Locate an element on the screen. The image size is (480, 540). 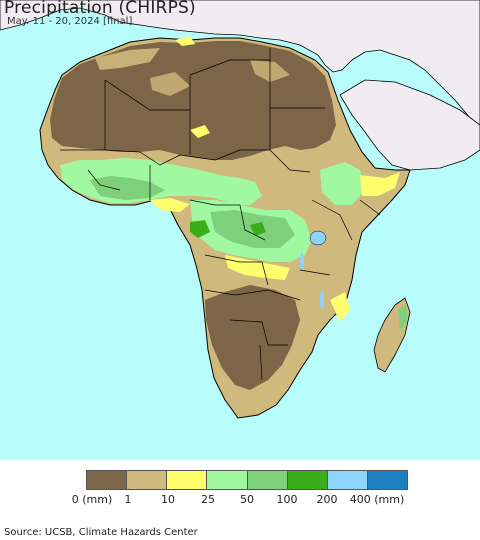
legend-label: 25 is located at coordinates (208, 499).